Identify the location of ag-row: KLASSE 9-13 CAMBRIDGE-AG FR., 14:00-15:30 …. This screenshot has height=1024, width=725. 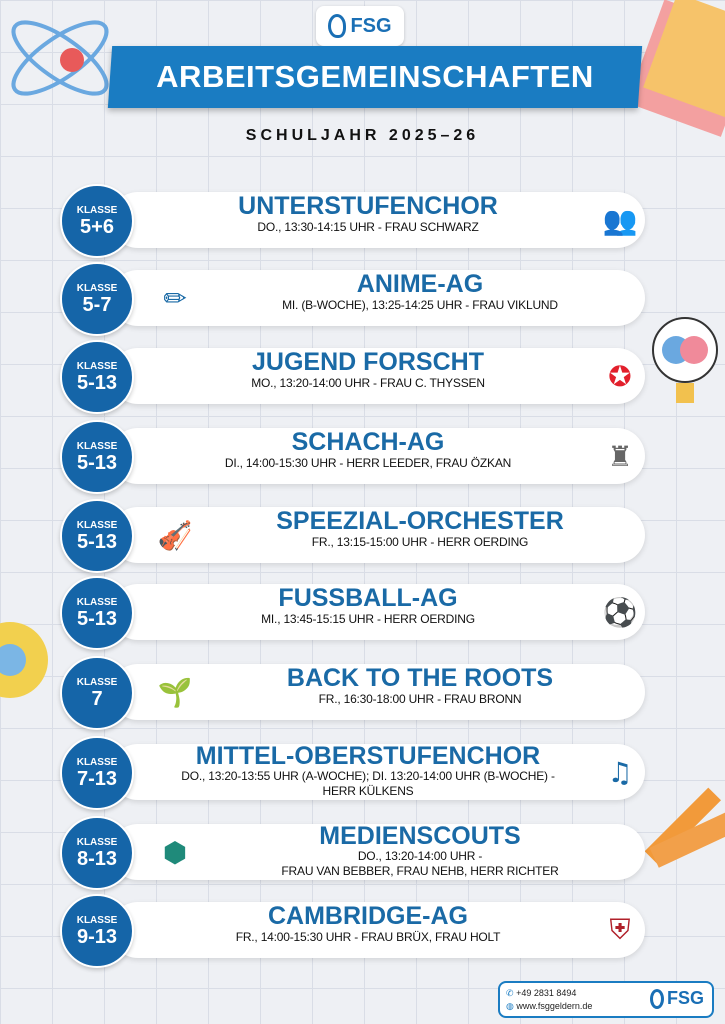
(355, 931).